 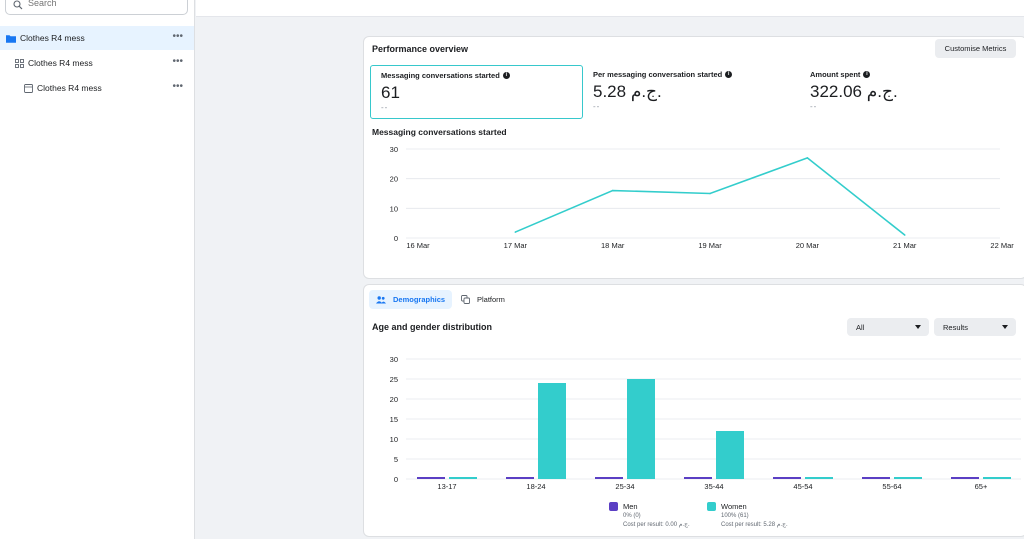 What do you see at coordinates (420, 49) in the screenshot?
I see `performance-title: Performance overview` at bounding box center [420, 49].